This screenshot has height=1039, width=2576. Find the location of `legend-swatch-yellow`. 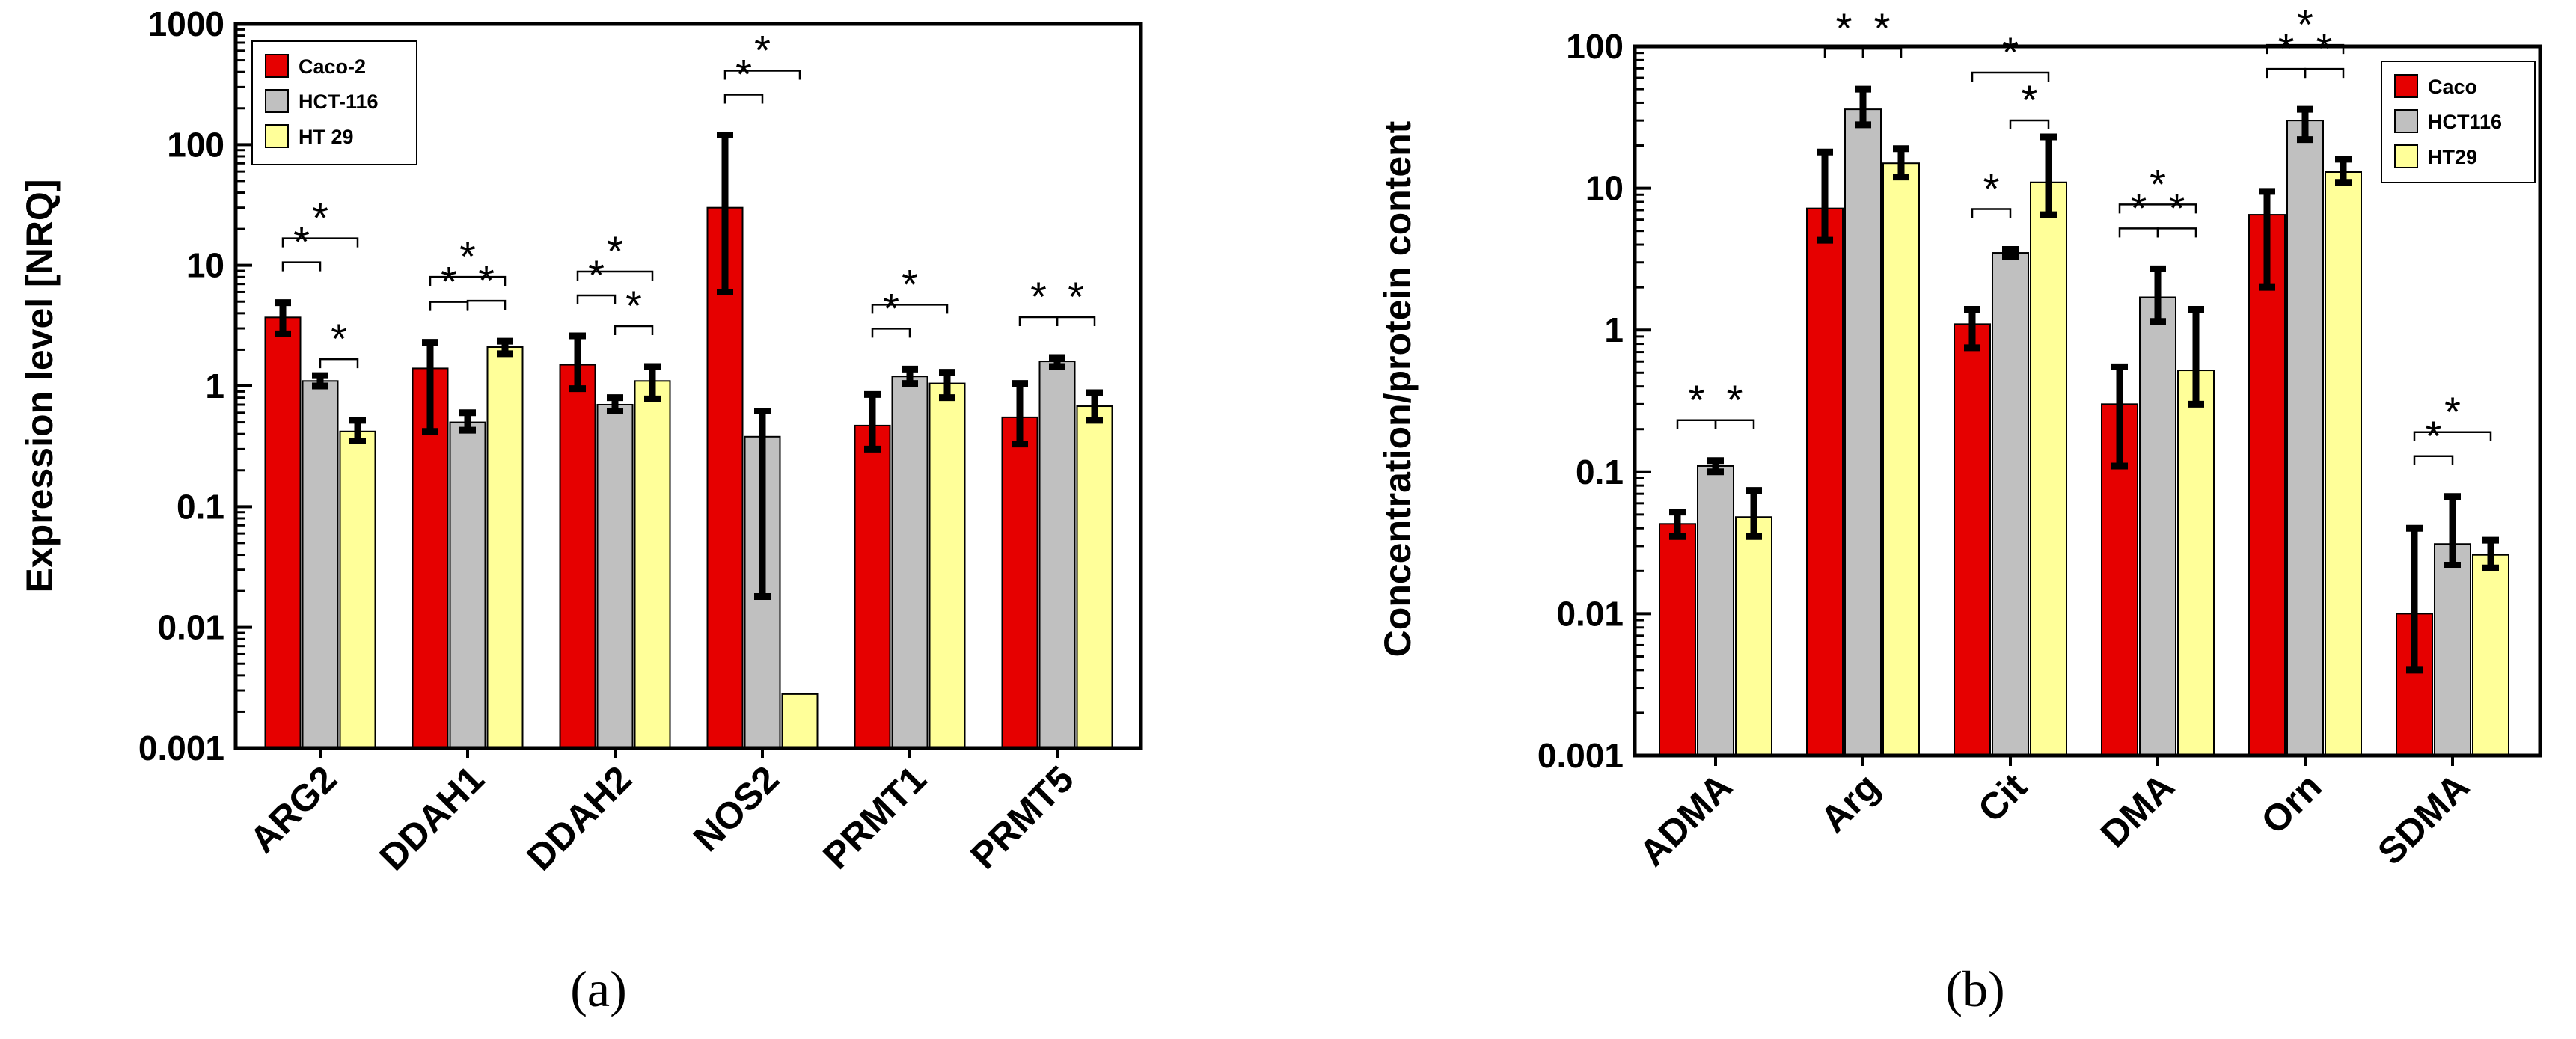

legend-swatch-yellow is located at coordinates (2406, 156).